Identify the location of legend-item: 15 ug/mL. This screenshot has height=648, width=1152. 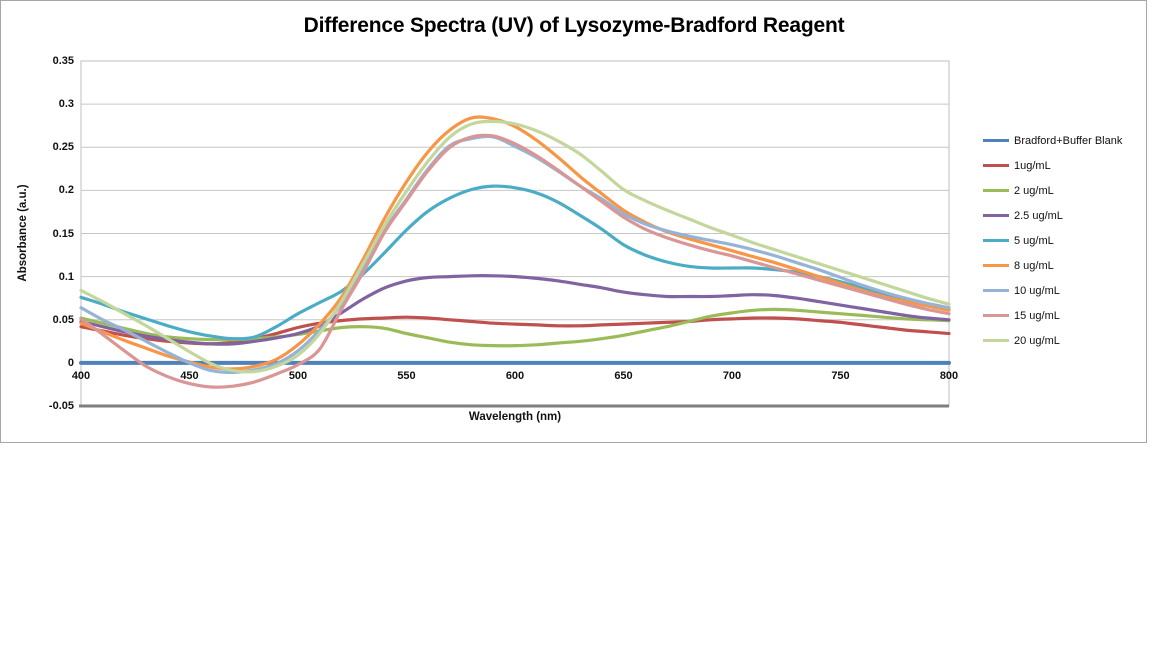
(1052, 315).